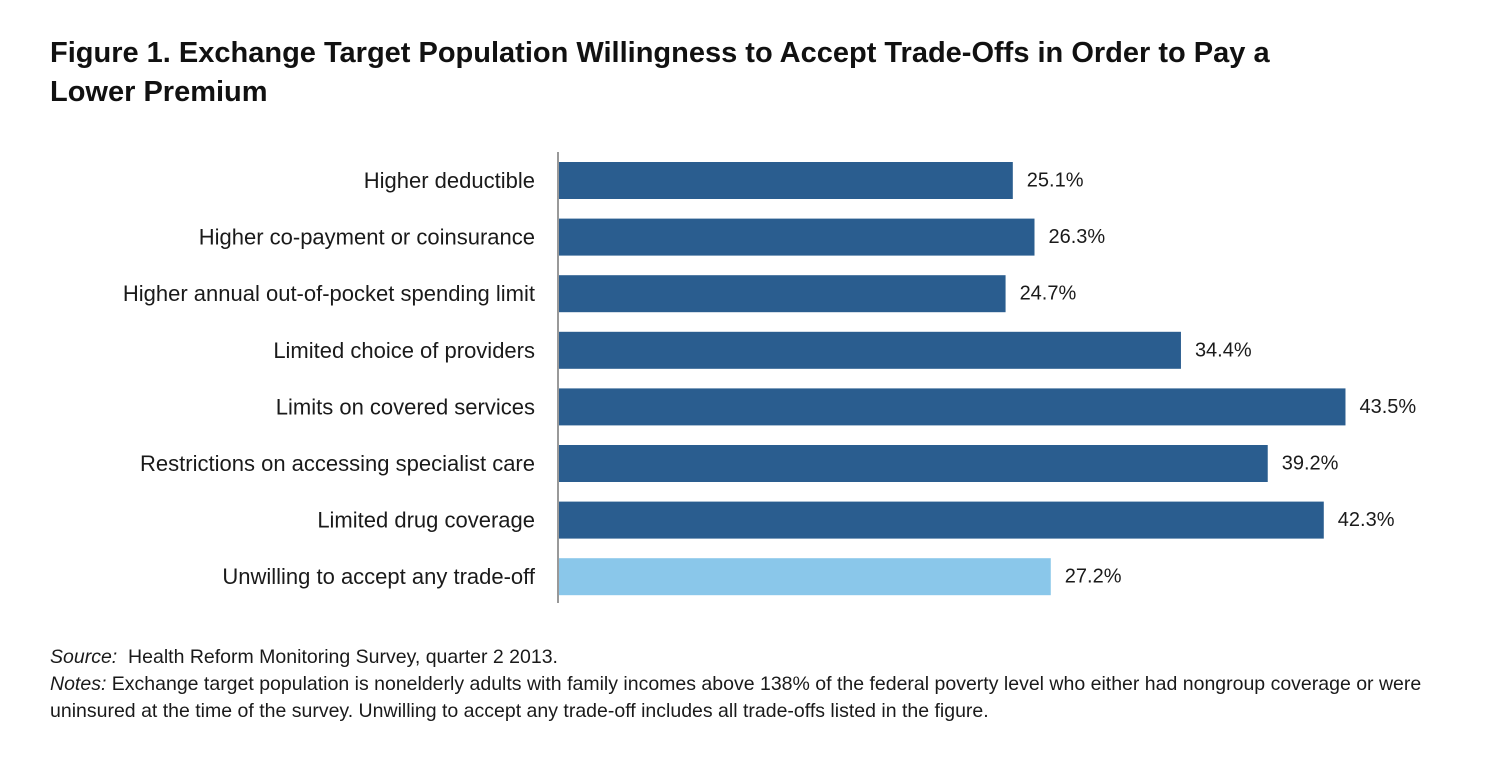 The height and width of the screenshot is (773, 1502). I want to click on value-label: 34.4%, so click(1223, 350).